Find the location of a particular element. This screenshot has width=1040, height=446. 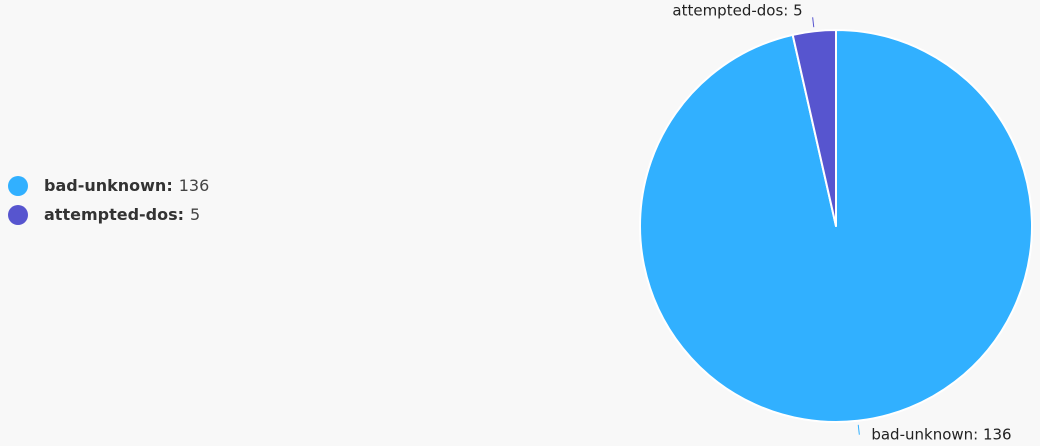

legend-item-bad-unknown: bad-unknown: 136 is located at coordinates (108, 185).